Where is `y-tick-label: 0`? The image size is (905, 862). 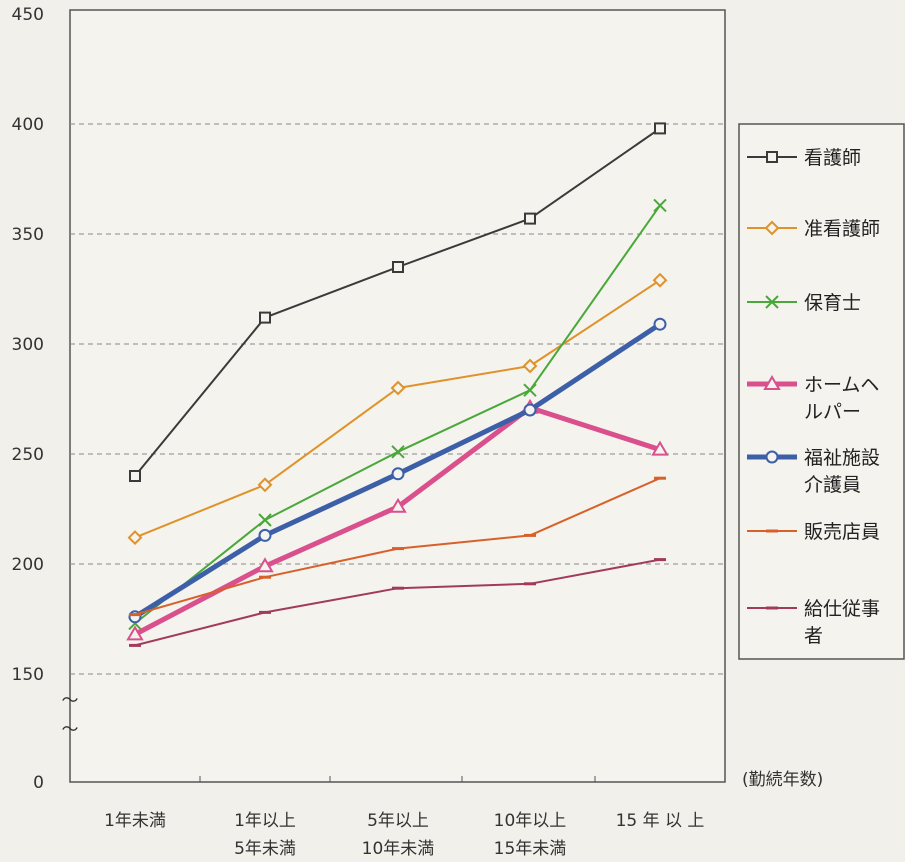 y-tick-label: 0 is located at coordinates (38, 783).